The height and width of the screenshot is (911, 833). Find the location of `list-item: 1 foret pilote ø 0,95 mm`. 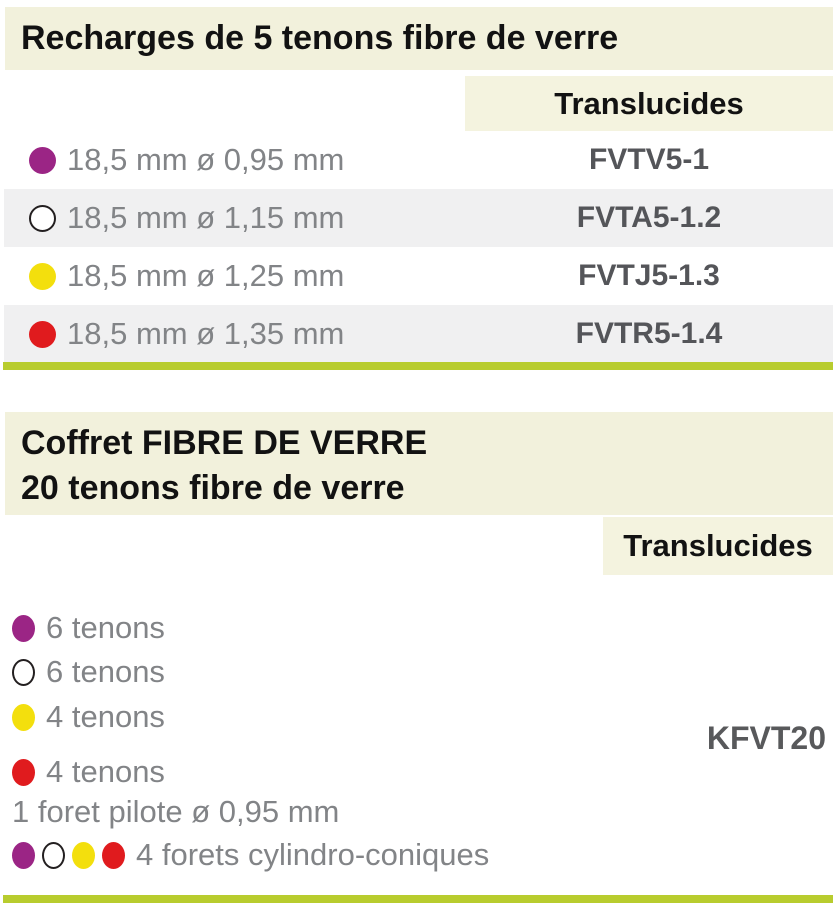

list-item: 1 foret pilote ø 0,95 mm is located at coordinates (295, 812).